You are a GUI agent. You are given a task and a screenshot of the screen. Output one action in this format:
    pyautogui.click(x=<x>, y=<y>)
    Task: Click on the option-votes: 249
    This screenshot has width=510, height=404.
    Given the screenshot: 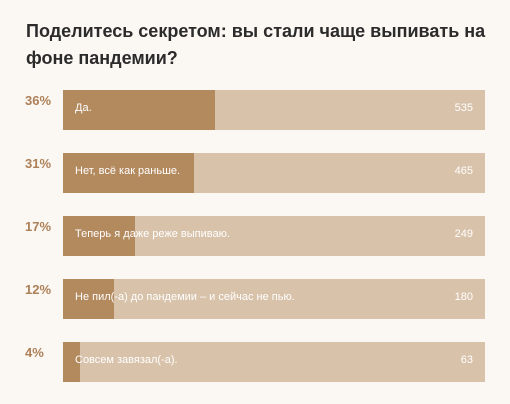 What is the action you would take?
    pyautogui.click(x=463, y=234)
    